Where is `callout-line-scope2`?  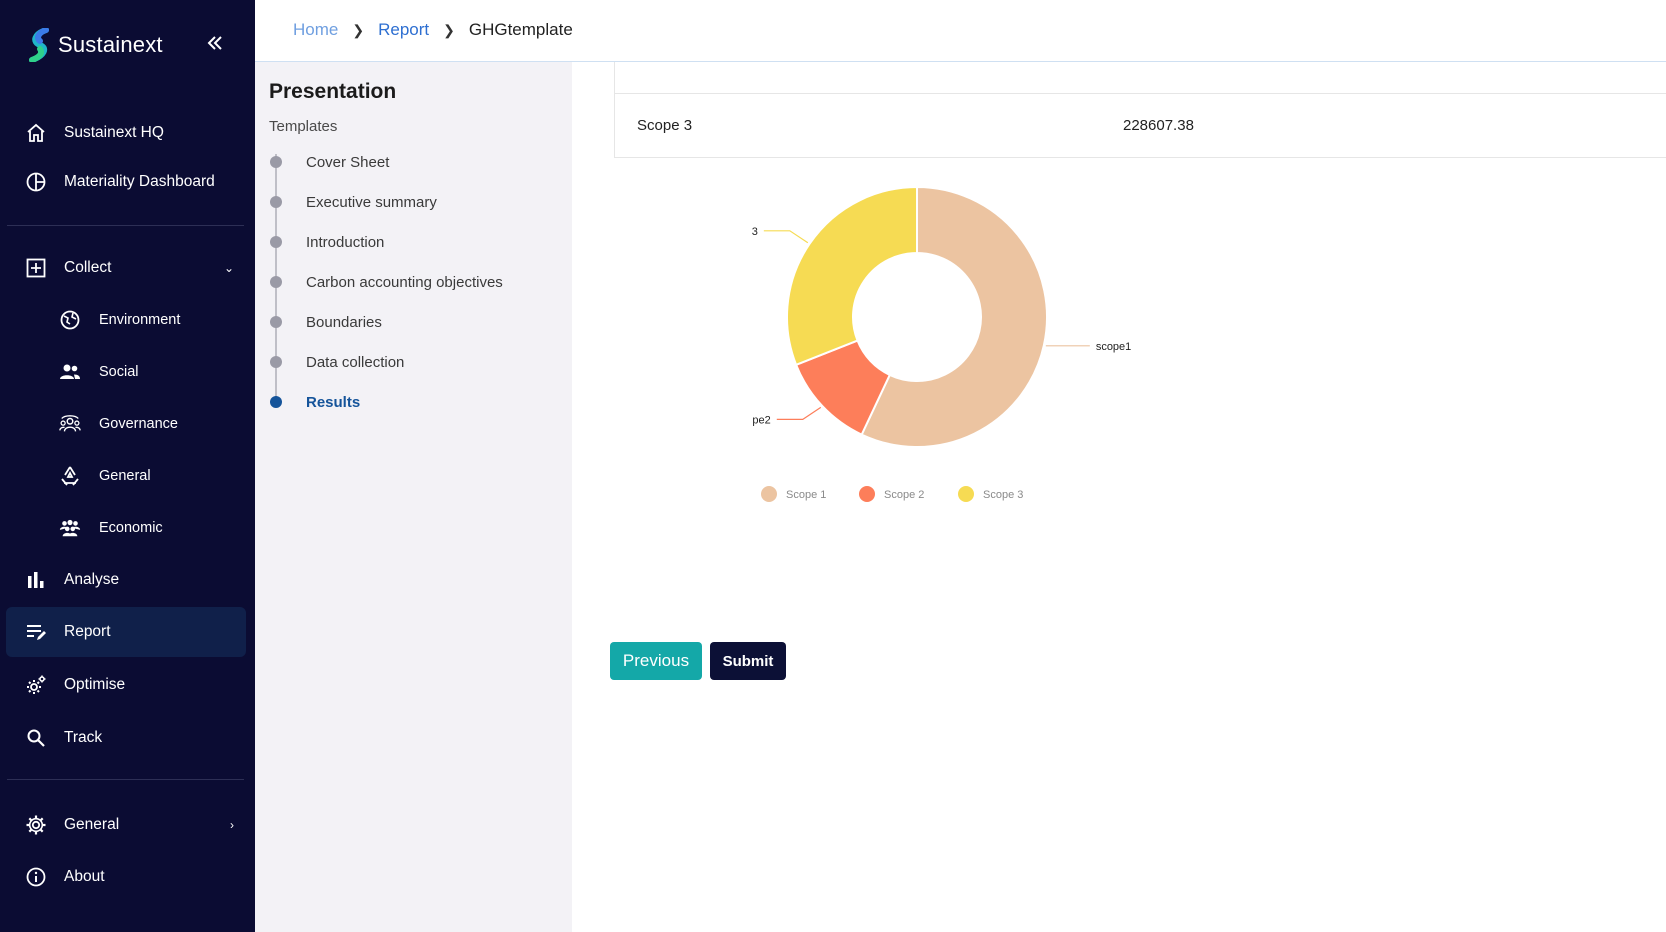 callout-line-scope2 is located at coordinates (799, 413).